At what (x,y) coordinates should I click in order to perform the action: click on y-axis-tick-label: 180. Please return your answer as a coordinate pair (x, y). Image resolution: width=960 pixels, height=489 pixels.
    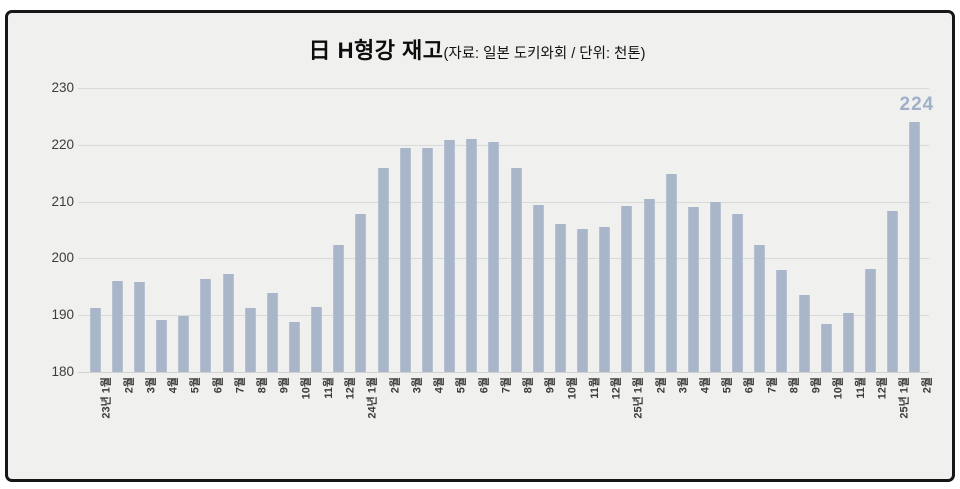
    Looking at the image, I should click on (62, 371).